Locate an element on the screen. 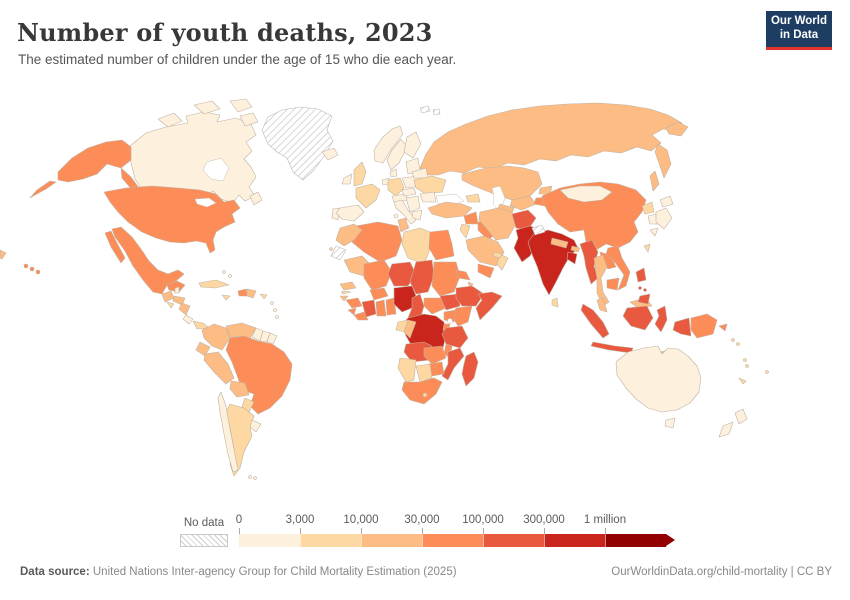 Image resolution: width=850 pixels, height=600 pixels. country-uganda is located at coordinates (450, 316).